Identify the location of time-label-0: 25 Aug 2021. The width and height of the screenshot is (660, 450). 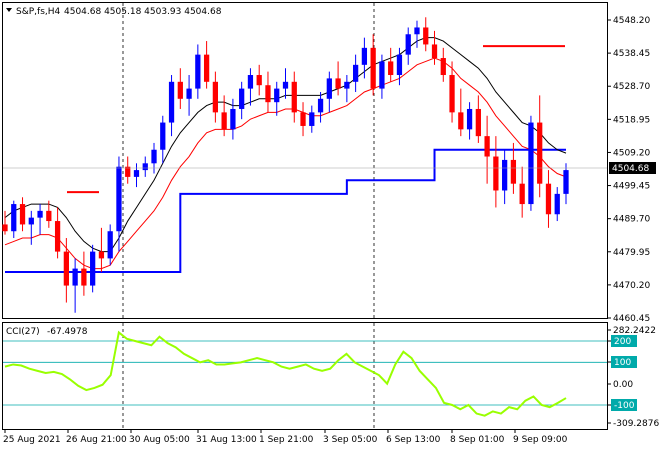
(32, 440).